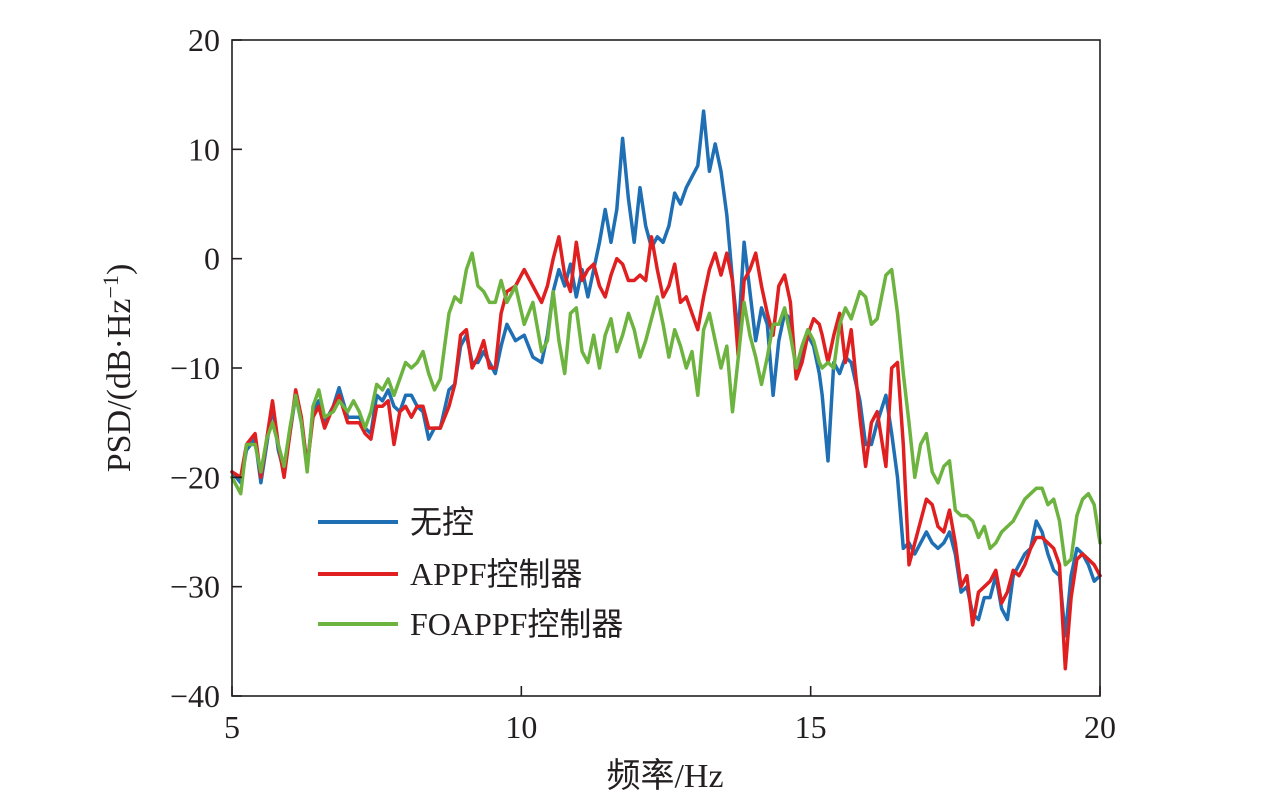  What do you see at coordinates (195, 696) in the screenshot?
I see `y-tick-label-6: −40` at bounding box center [195, 696].